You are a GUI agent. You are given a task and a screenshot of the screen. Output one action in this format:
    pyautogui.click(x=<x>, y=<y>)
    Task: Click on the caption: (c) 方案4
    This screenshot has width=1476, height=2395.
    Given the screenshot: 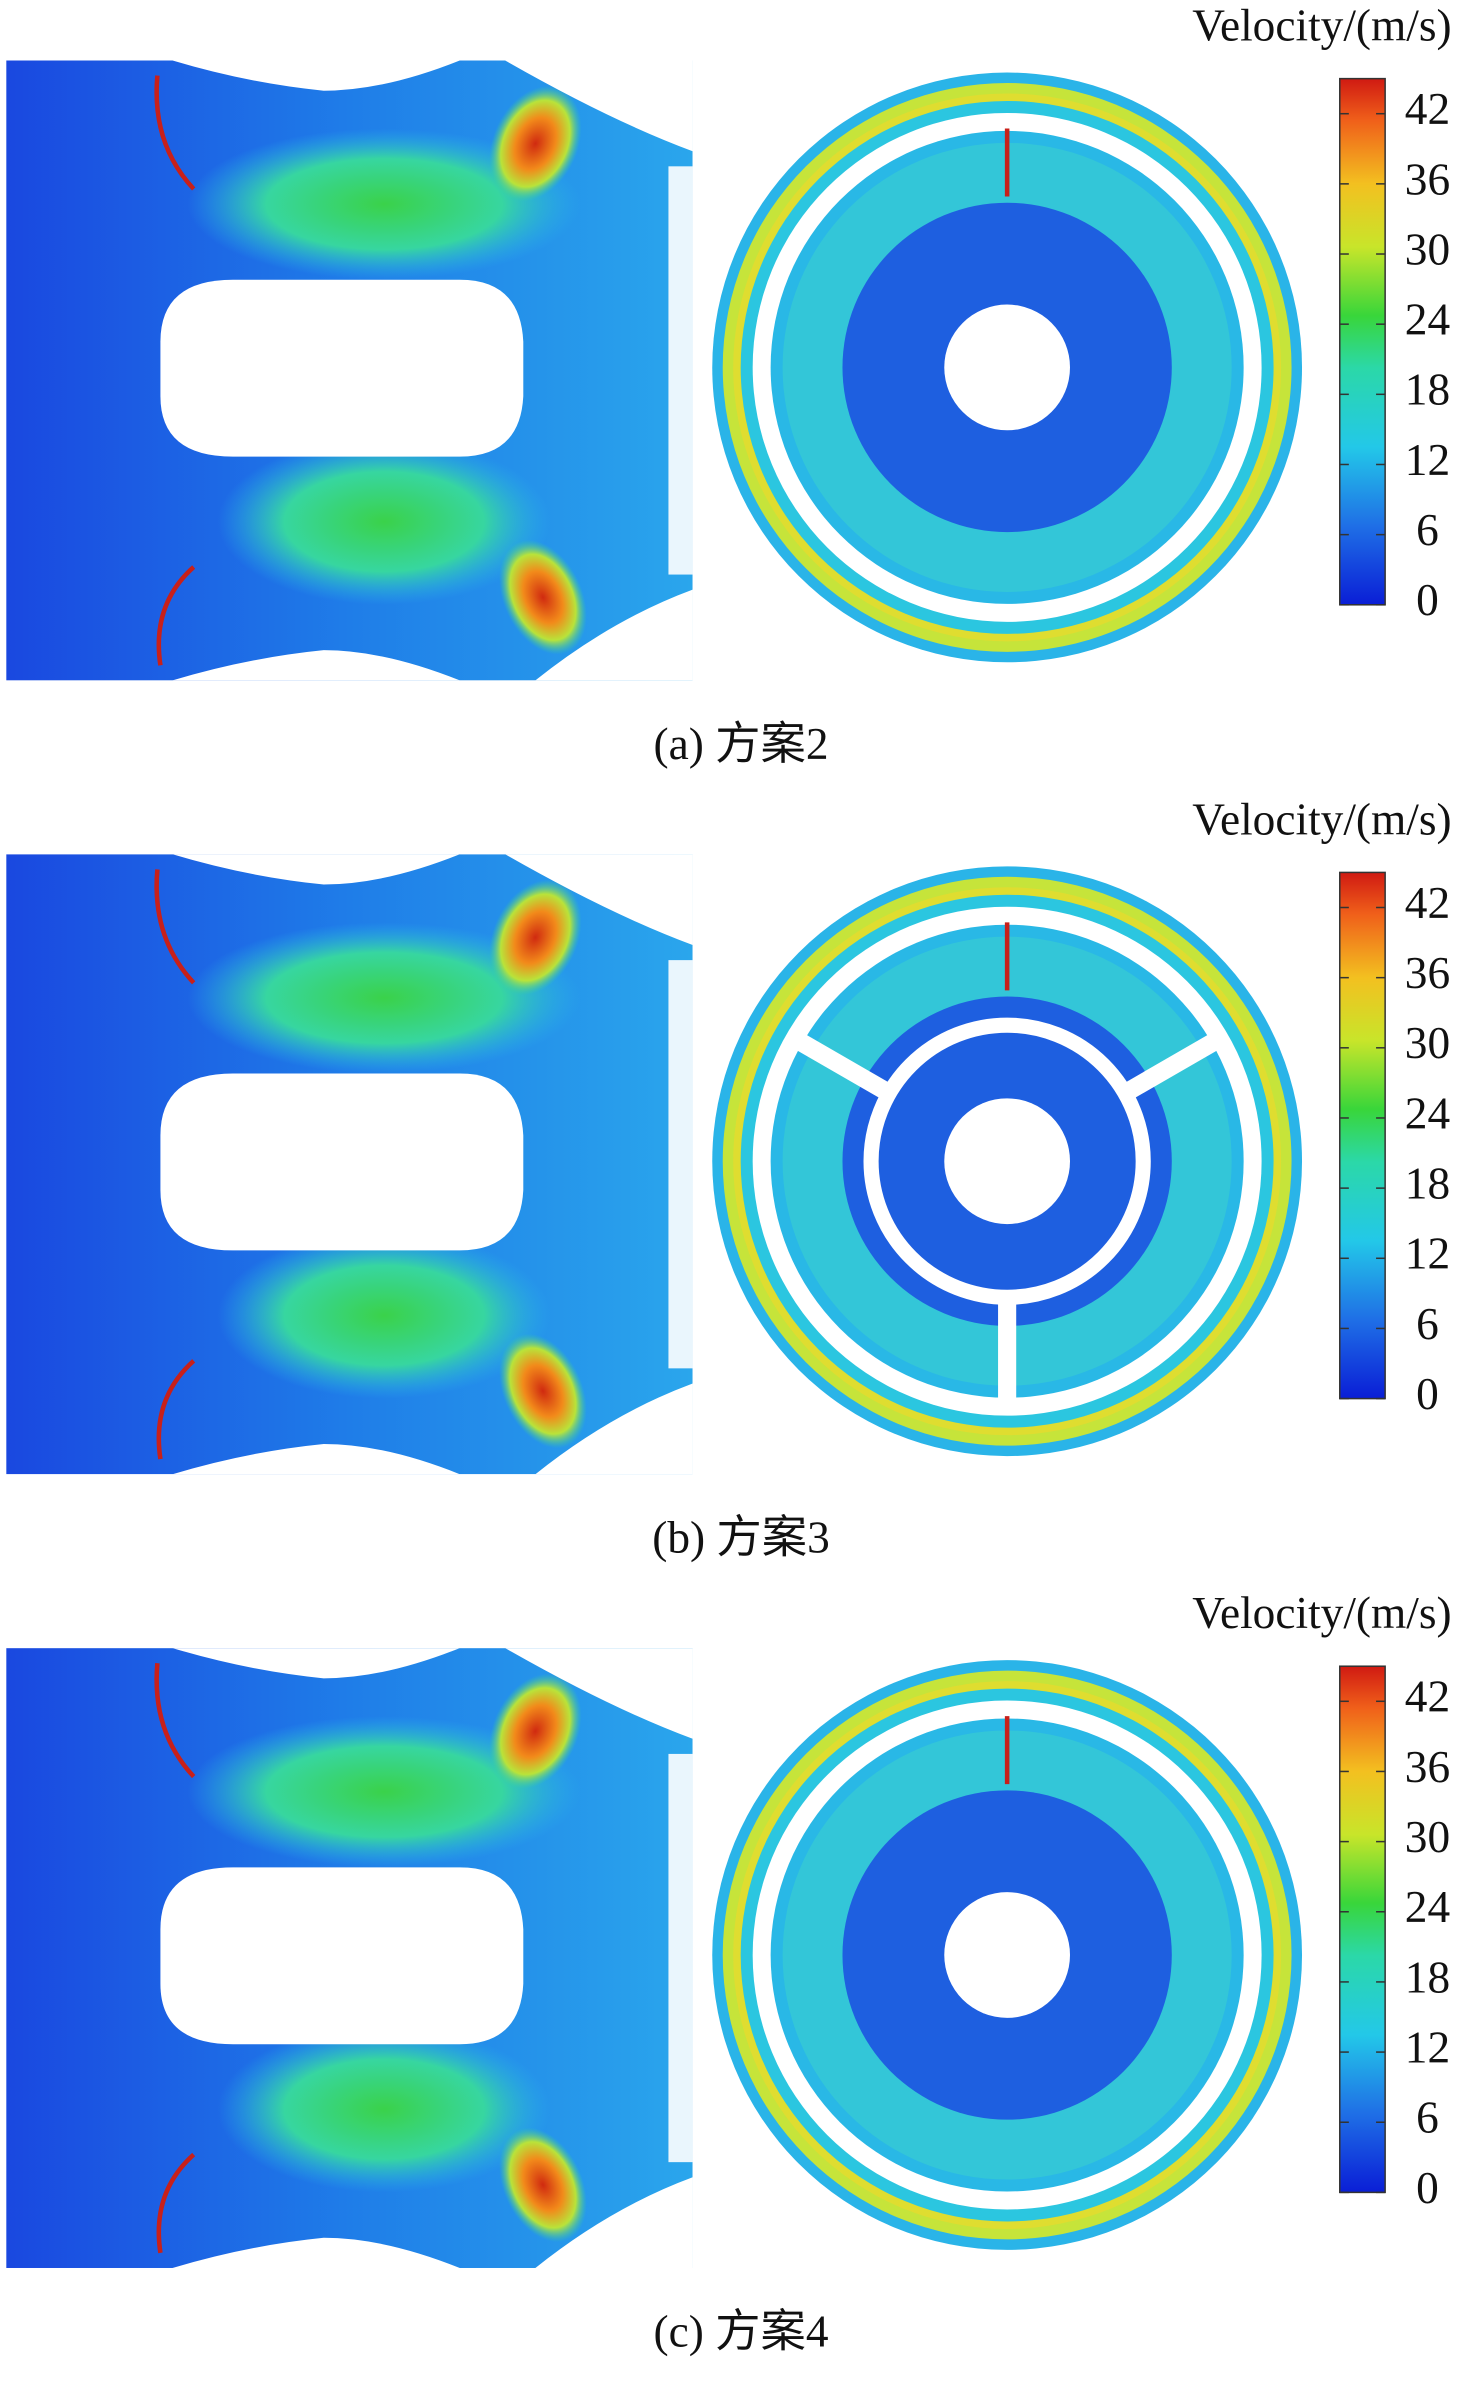 What is the action you would take?
    pyautogui.click(x=741, y=2331)
    